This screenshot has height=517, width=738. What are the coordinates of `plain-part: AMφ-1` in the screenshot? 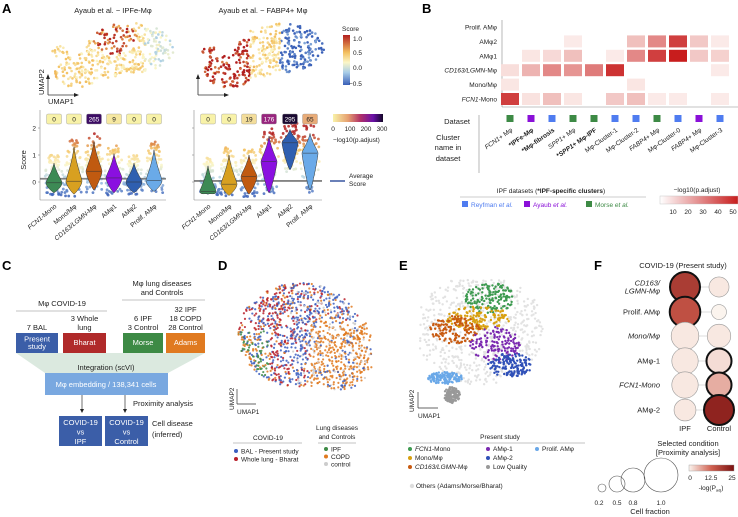 It's located at (503, 449).